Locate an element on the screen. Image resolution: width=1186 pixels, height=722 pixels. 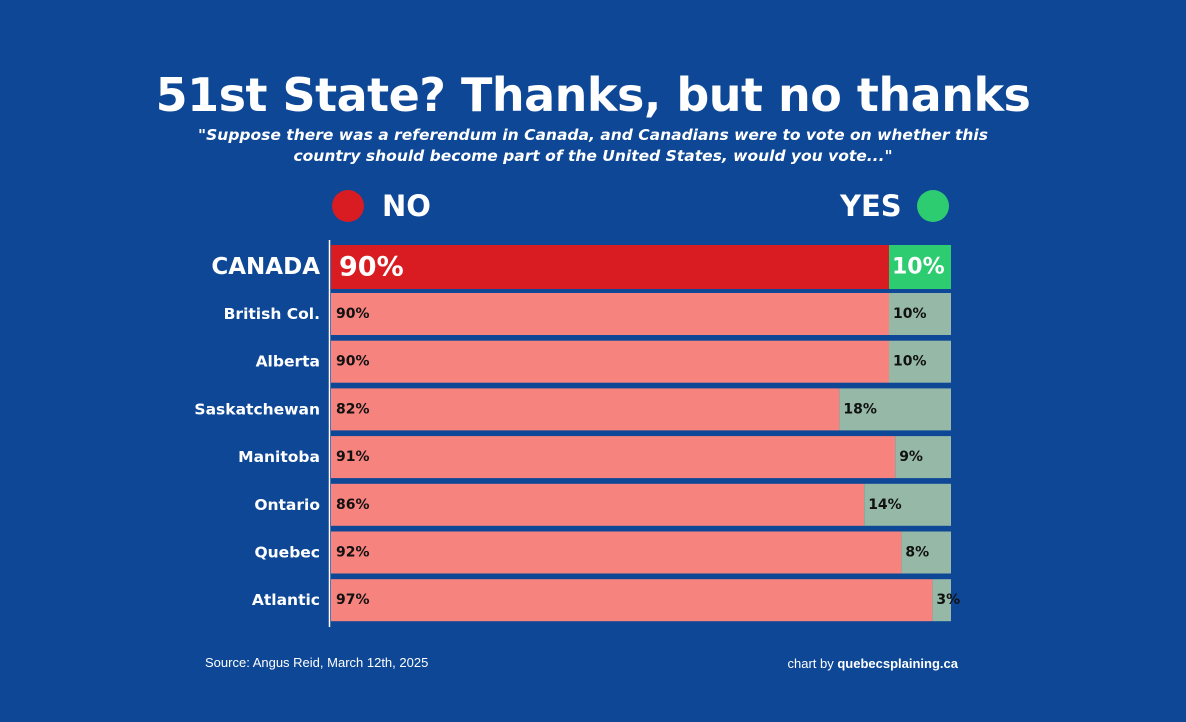
bar-yes-saskatchewan is located at coordinates (895, 409).